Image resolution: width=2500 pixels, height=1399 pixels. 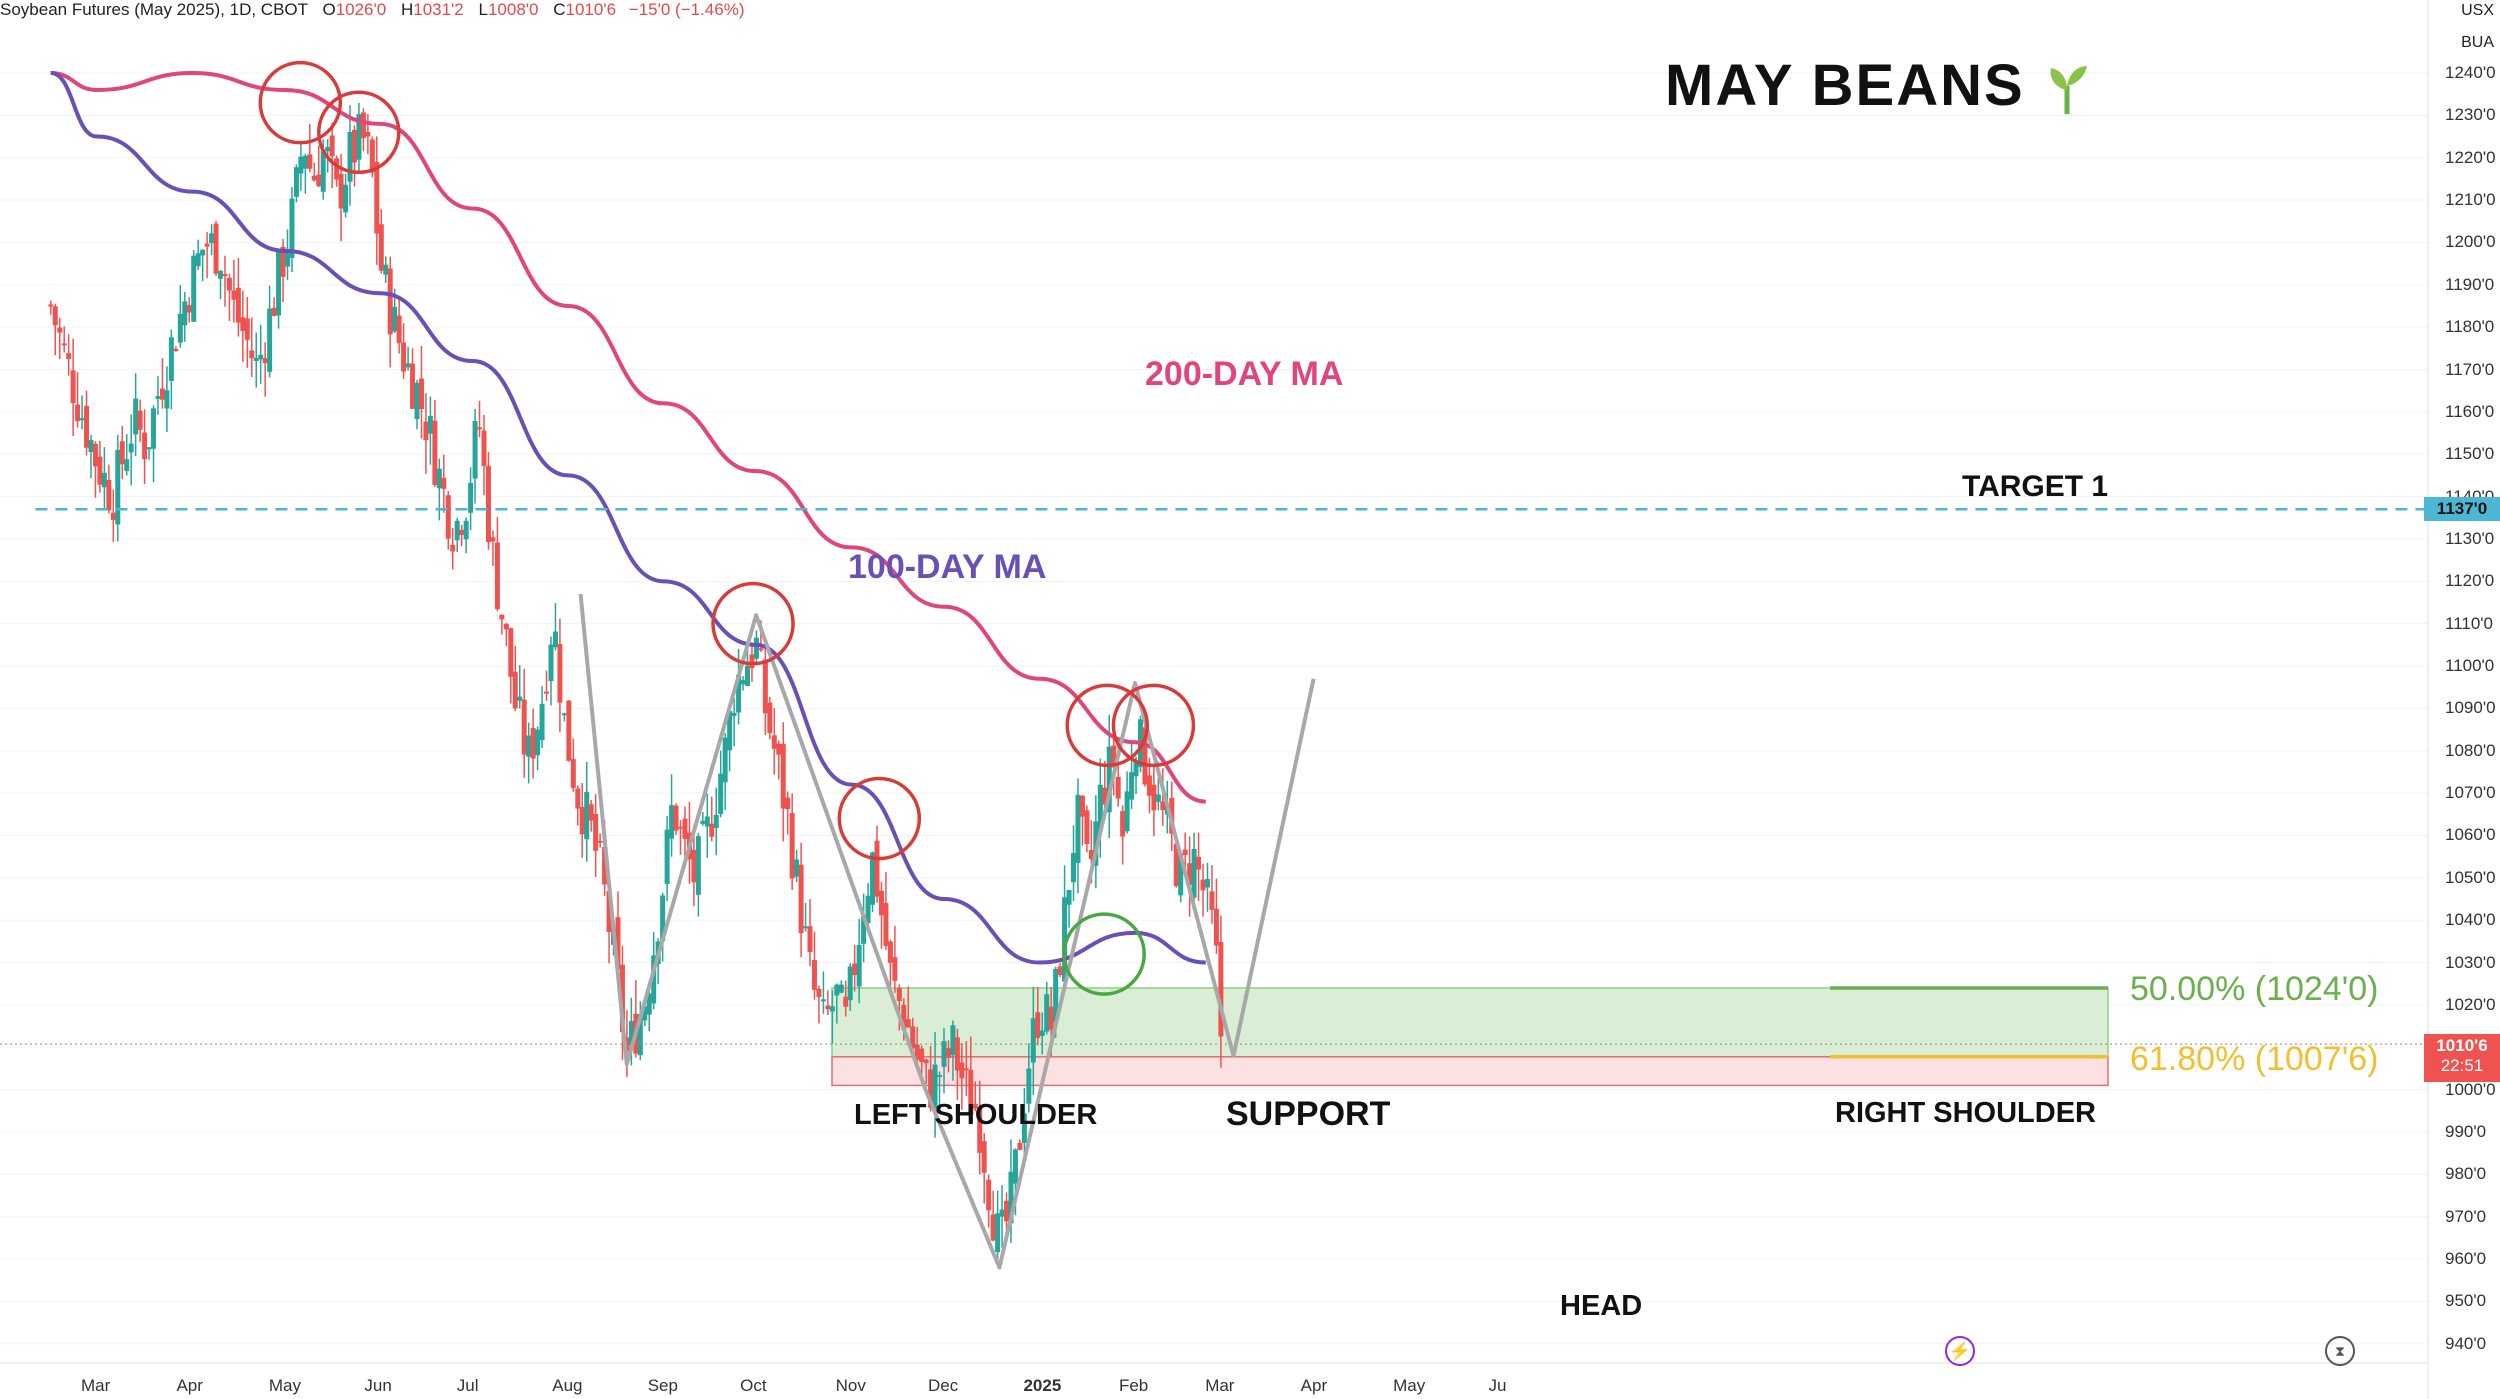 I want to click on risk-zone, so click(x=1470, y=1071).